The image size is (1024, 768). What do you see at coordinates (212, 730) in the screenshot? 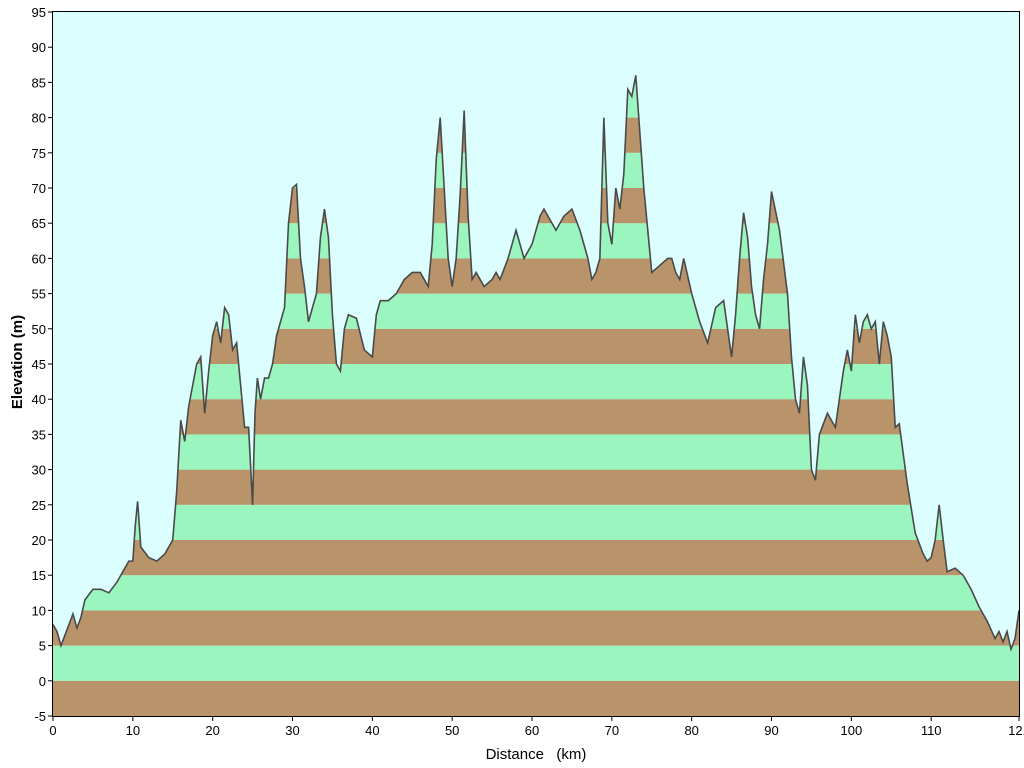
I see `x-tick-label: 20` at bounding box center [212, 730].